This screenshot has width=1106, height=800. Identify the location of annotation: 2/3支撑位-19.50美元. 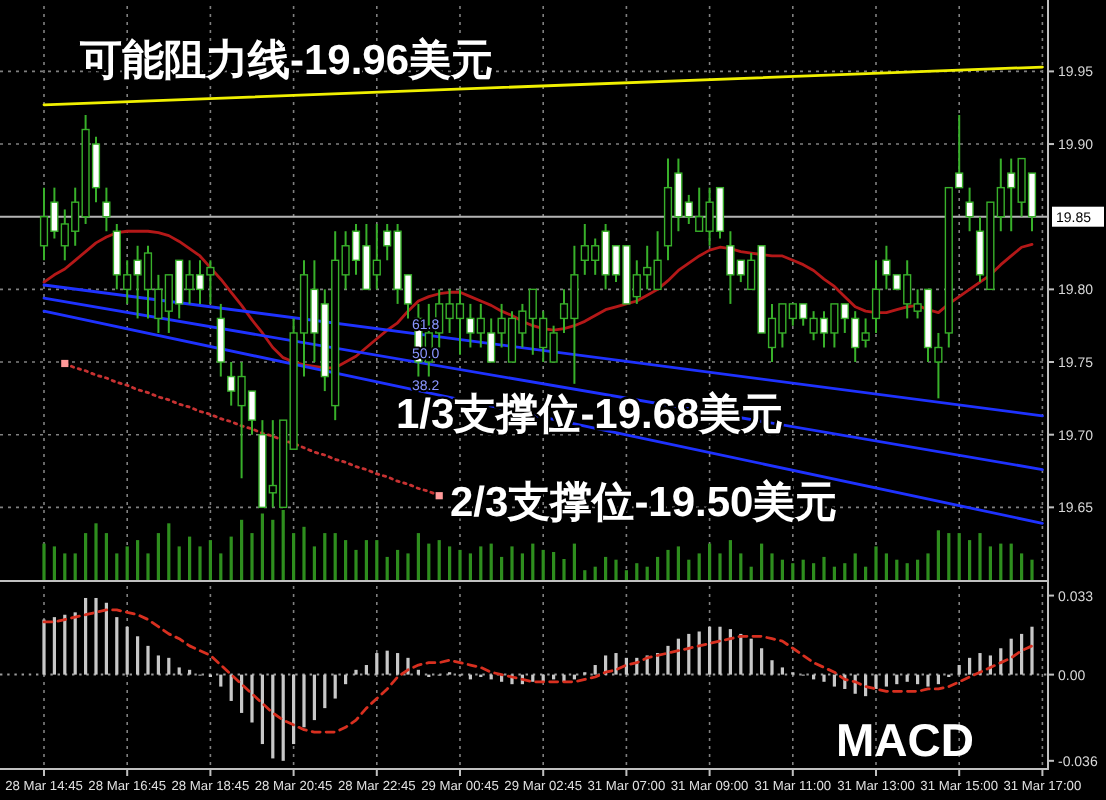
(644, 502).